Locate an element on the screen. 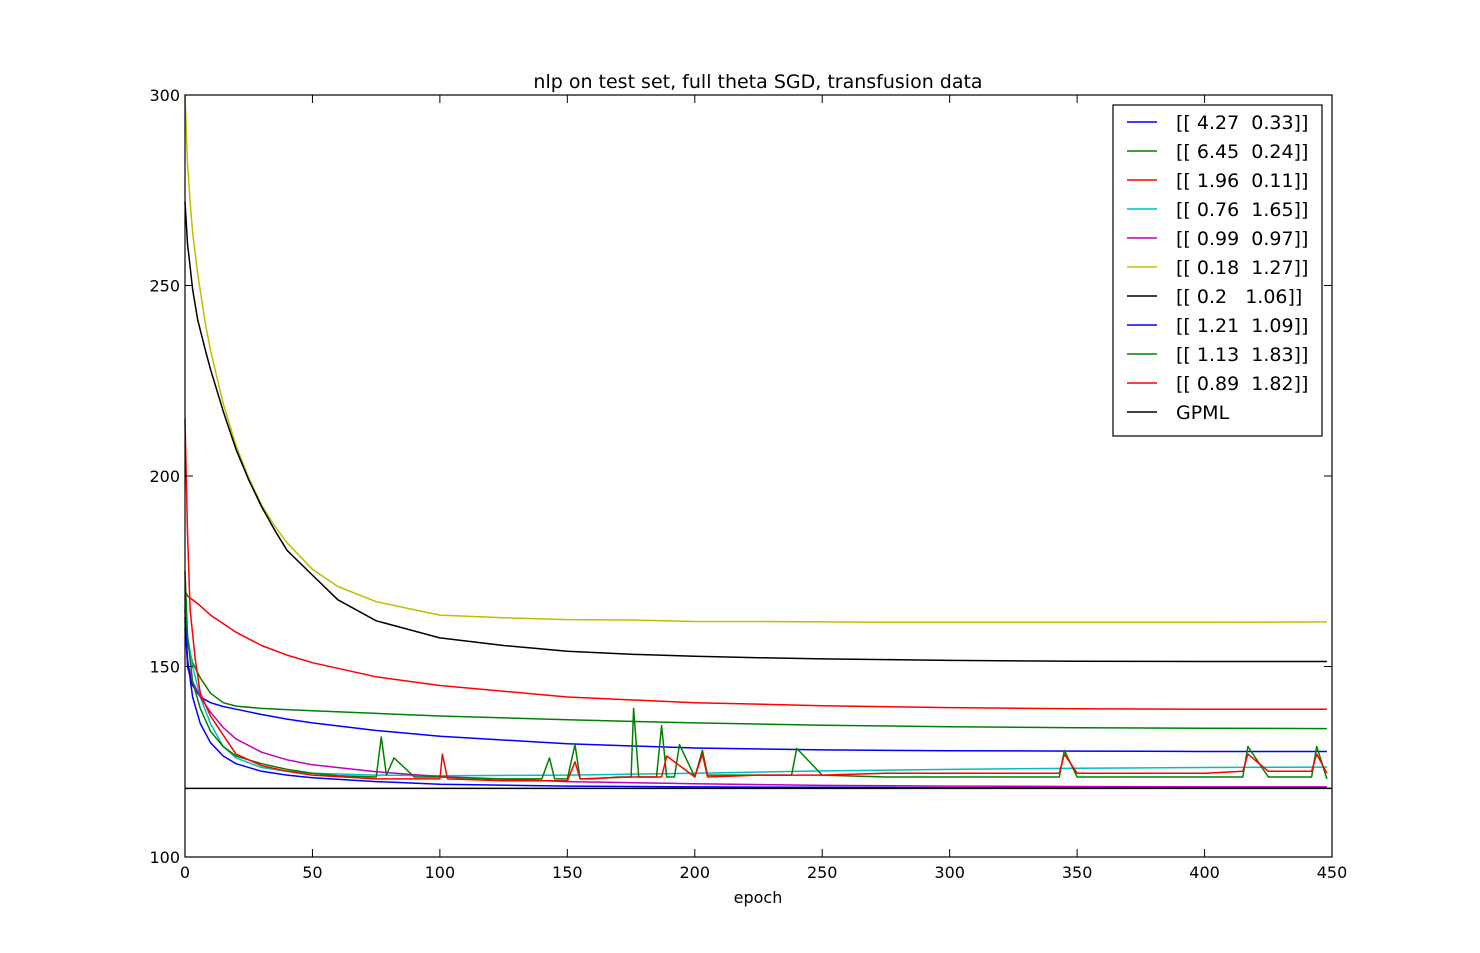 This screenshot has width=1480, height=953. x-tick-label-4: 200 is located at coordinates (695, 872).